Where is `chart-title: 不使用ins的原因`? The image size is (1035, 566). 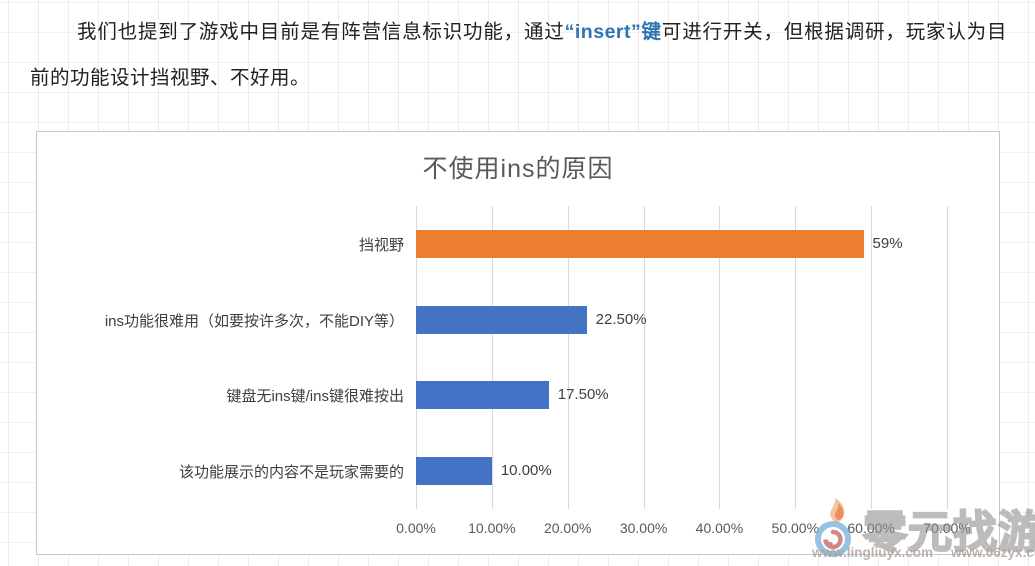
chart-title: 不使用ins的原因 is located at coordinates (518, 169).